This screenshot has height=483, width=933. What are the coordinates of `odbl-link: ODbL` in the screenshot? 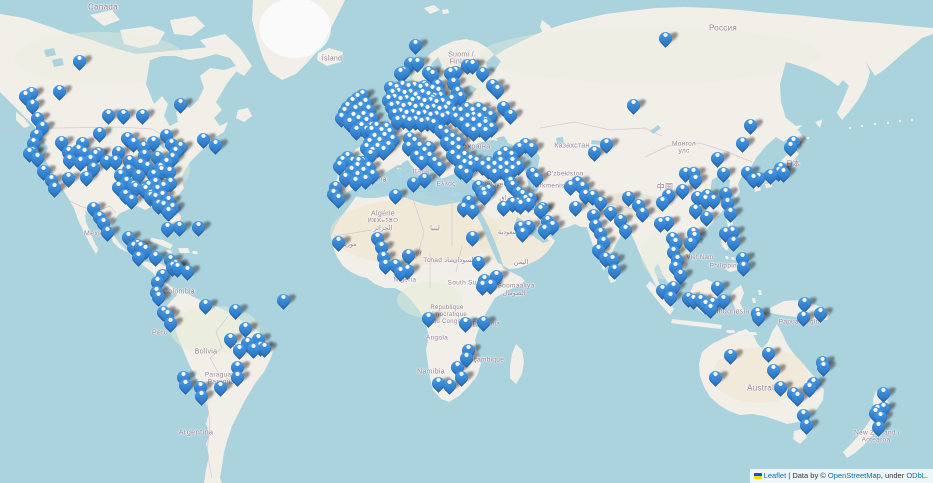 It's located at (916, 475).